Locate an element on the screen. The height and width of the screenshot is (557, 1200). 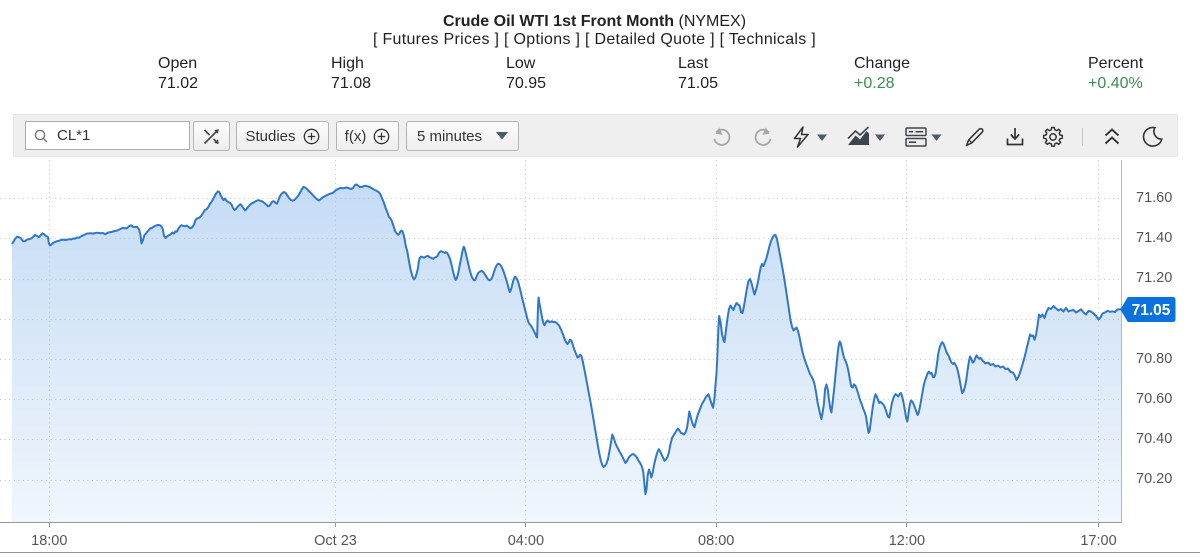
svg-text: 71.05 is located at coordinates (1151, 310).